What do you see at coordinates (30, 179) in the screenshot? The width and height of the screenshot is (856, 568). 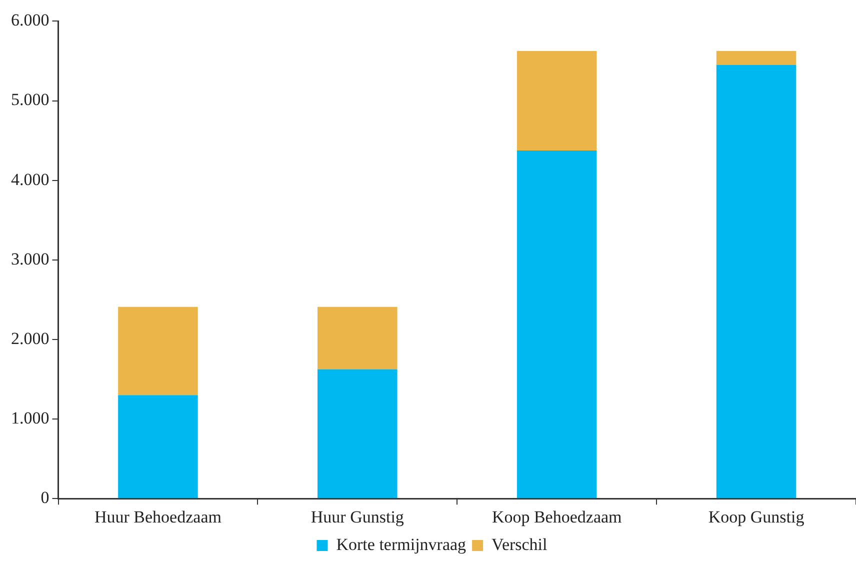 I see `y-tick-label: 4.000` at bounding box center [30, 179].